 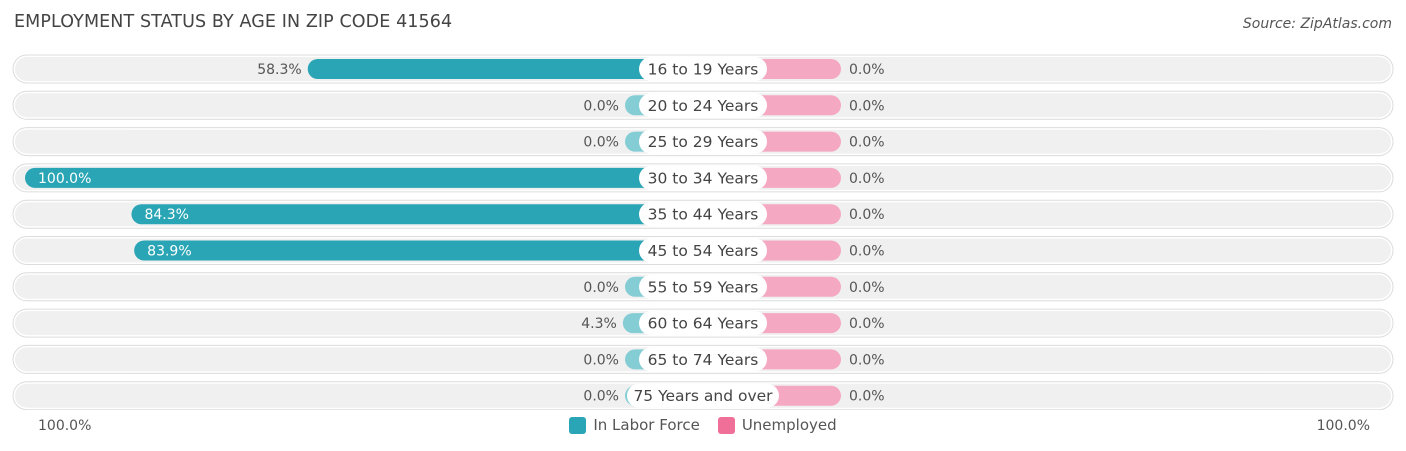 I want to click on axis-right-label: 100.0%, so click(x=1343, y=426).